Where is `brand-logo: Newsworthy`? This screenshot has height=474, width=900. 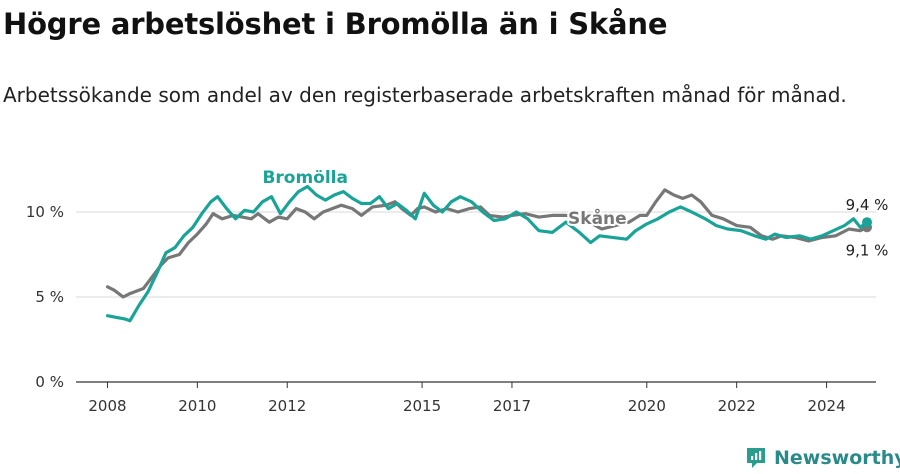
brand-logo: Newsworthy is located at coordinates (822, 458).